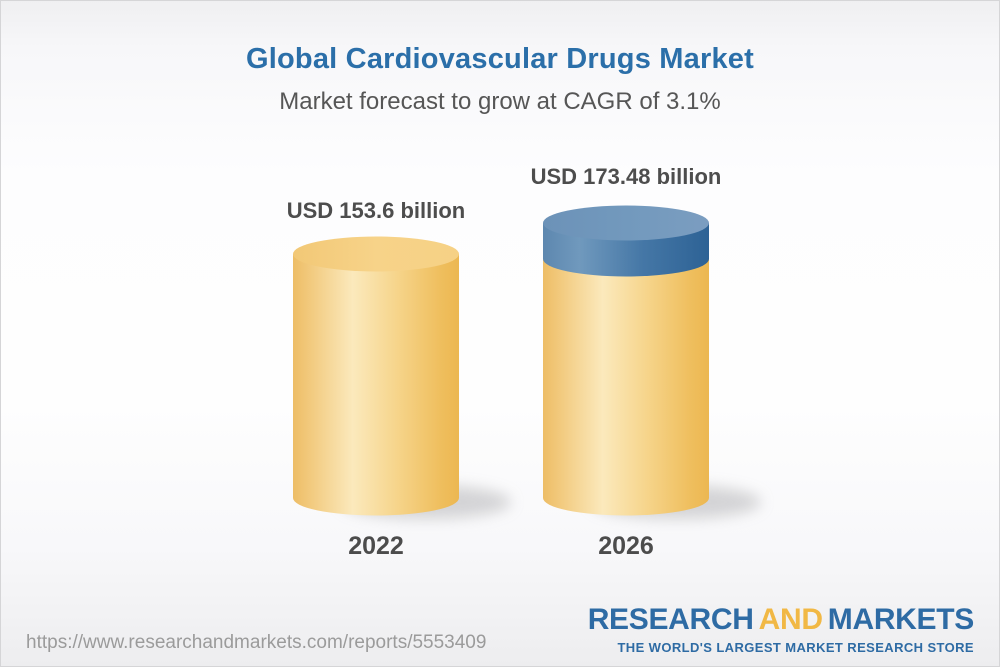 This screenshot has height=667, width=1000. What do you see at coordinates (376, 210) in the screenshot?
I see `value-label-2022: USD 153.6 billion` at bounding box center [376, 210].